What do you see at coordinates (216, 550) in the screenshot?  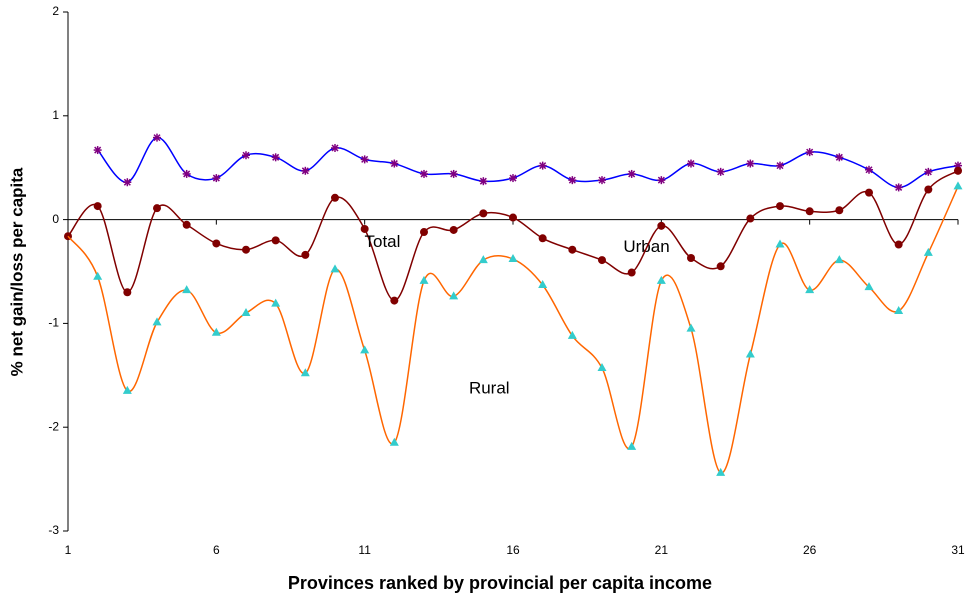 I see `x-tick-label: 6` at bounding box center [216, 550].